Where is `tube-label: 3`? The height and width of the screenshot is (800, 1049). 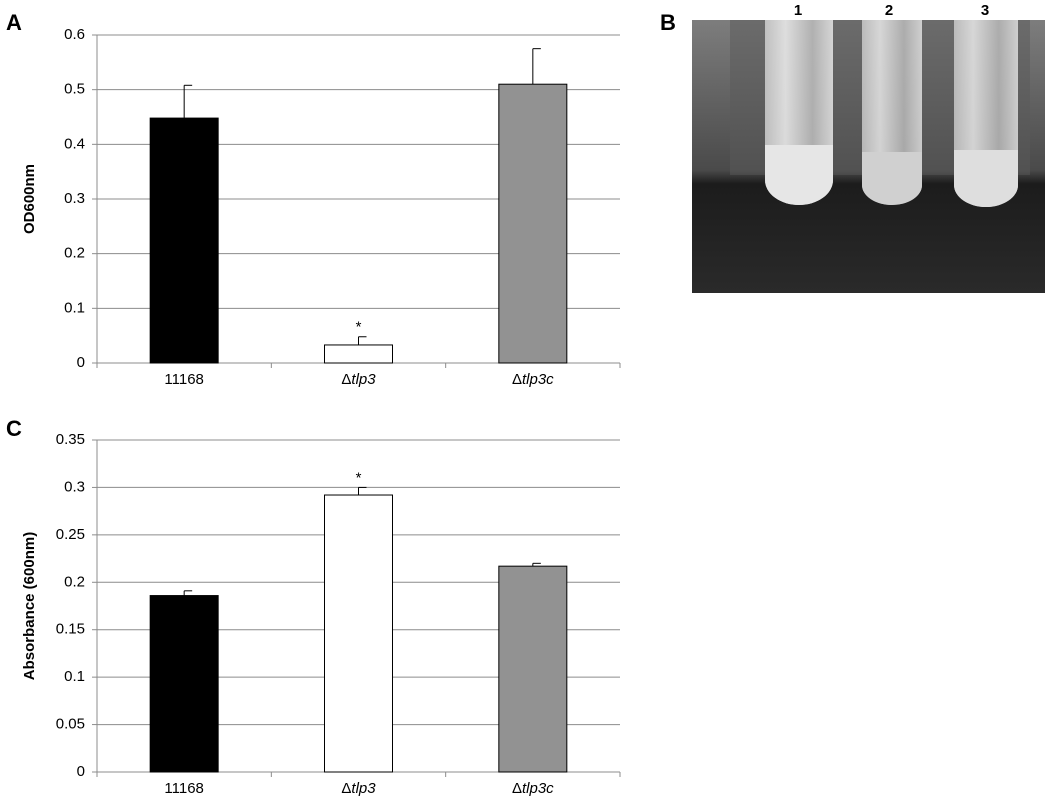 tube-label: 3 is located at coordinates (985, 10).